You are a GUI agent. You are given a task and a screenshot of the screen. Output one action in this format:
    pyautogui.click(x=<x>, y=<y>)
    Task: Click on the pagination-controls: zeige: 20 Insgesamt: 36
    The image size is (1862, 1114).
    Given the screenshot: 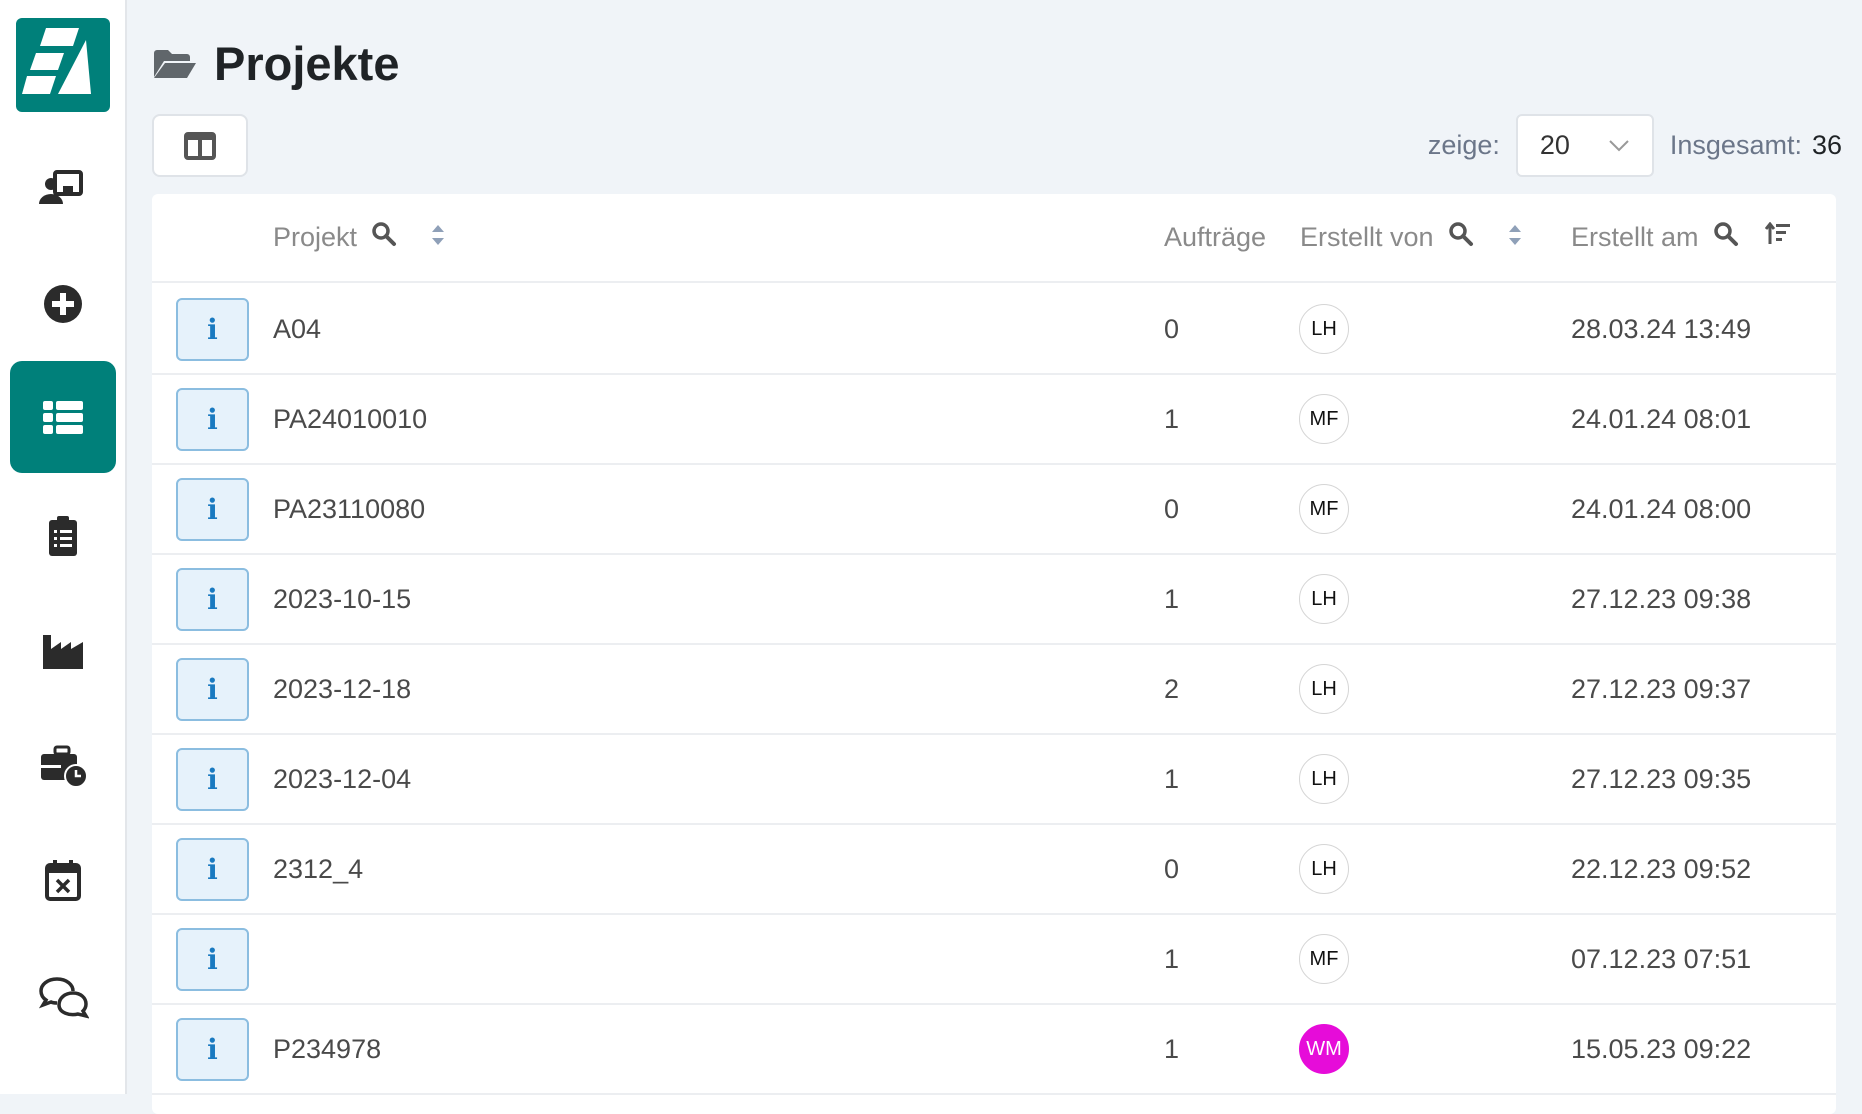 What is the action you would take?
    pyautogui.click(x=1635, y=145)
    